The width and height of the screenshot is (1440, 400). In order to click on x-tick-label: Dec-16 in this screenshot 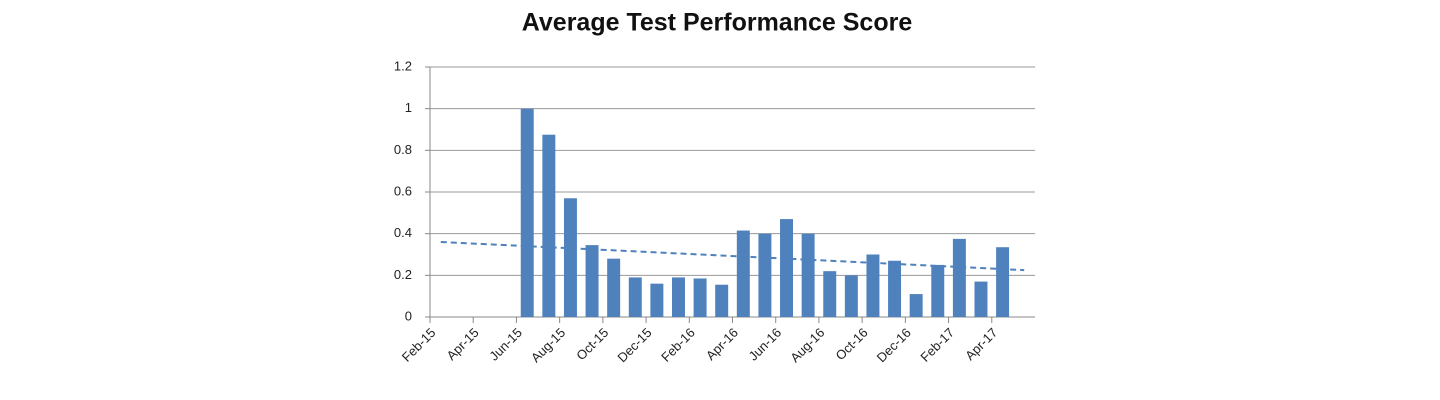, I will do `click(894, 345)`.